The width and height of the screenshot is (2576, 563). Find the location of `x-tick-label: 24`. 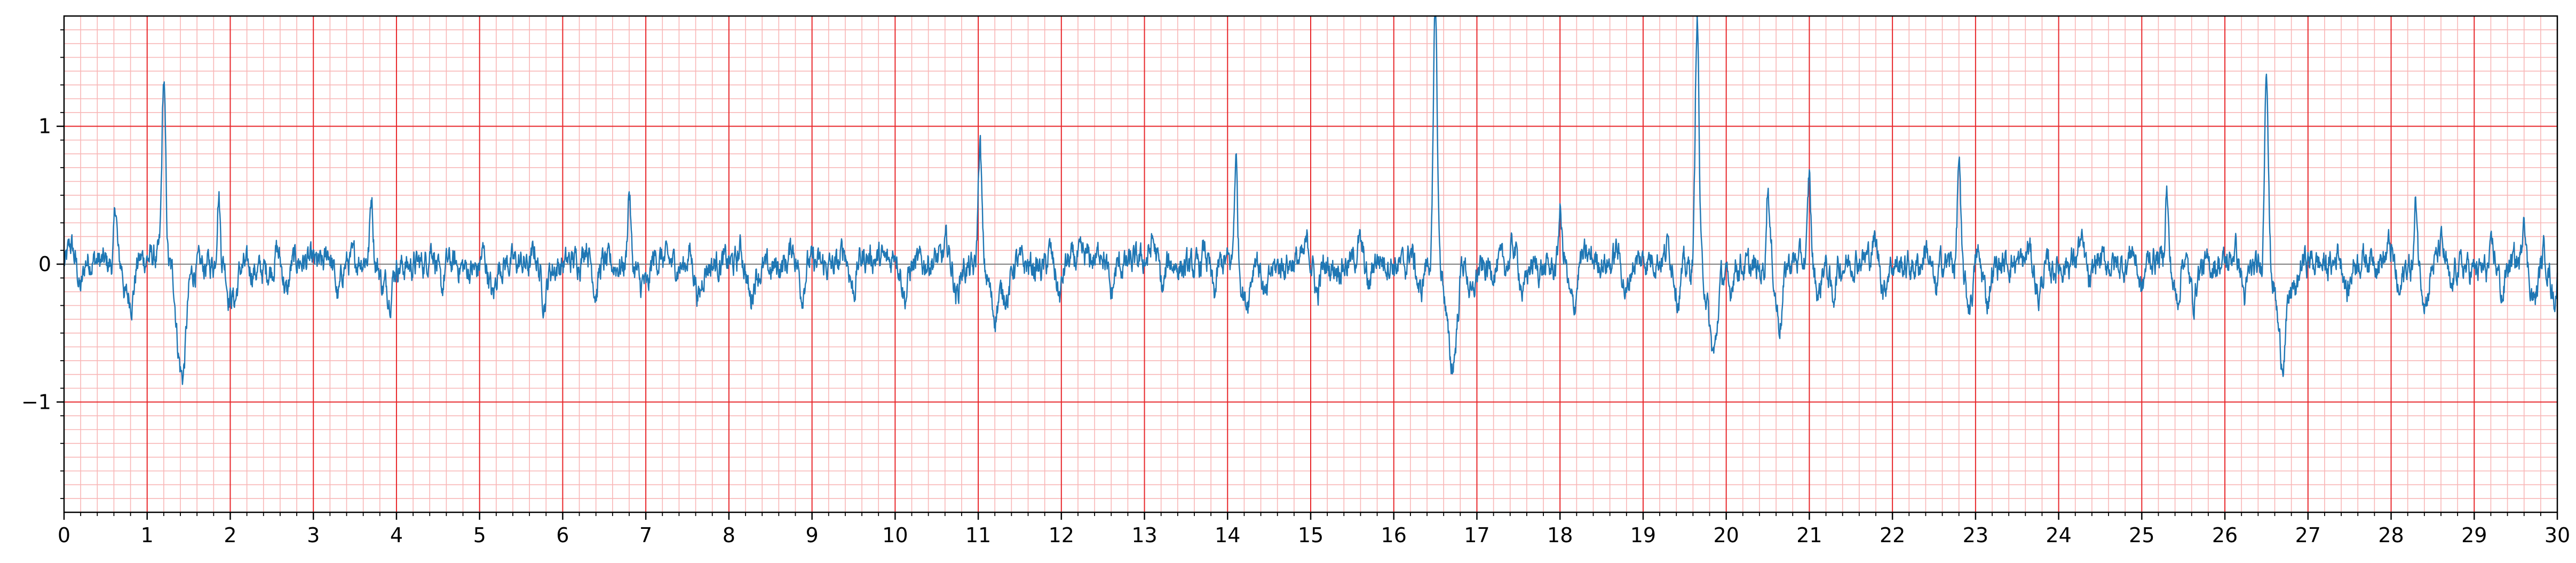

x-tick-label: 24 is located at coordinates (2058, 535).